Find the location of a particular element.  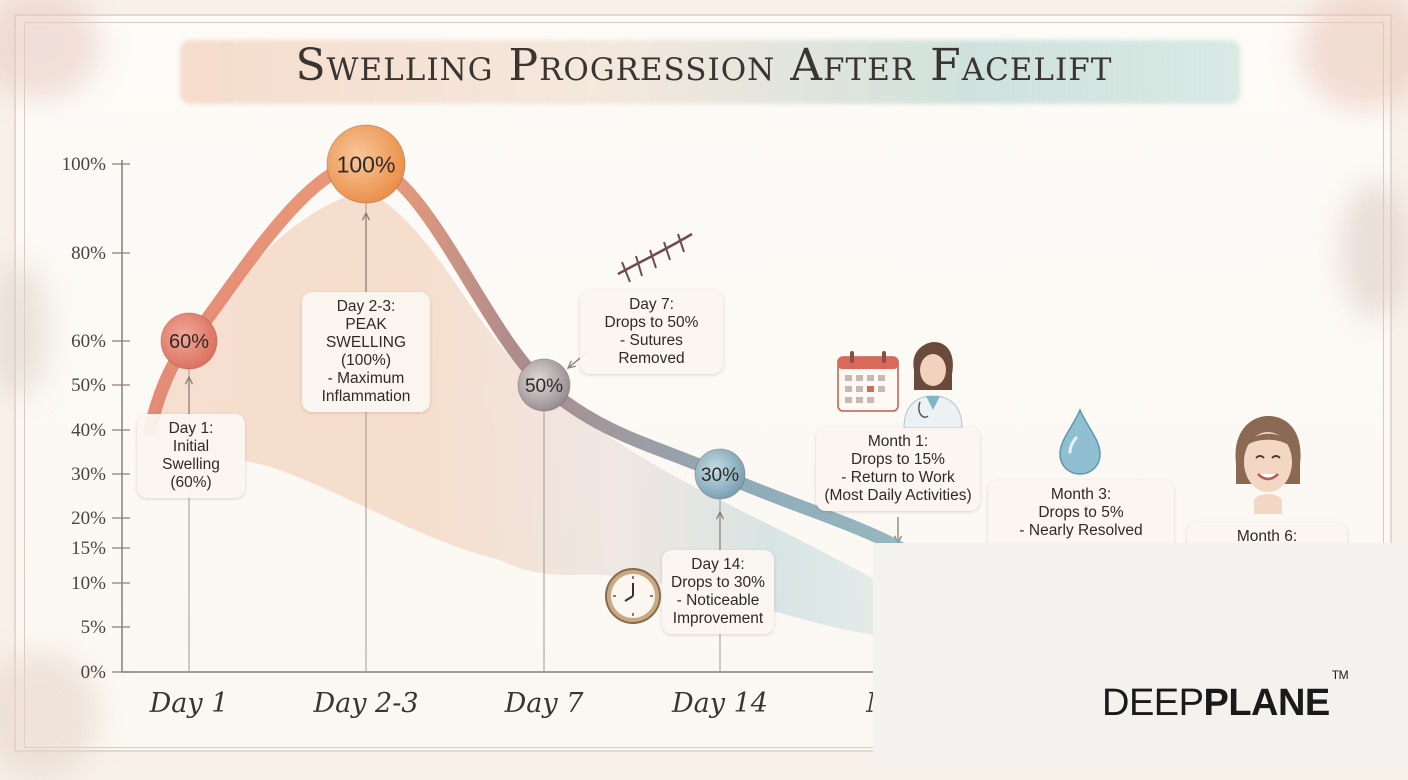

annotation-day7-line: Drops to 50% is located at coordinates (651, 322).